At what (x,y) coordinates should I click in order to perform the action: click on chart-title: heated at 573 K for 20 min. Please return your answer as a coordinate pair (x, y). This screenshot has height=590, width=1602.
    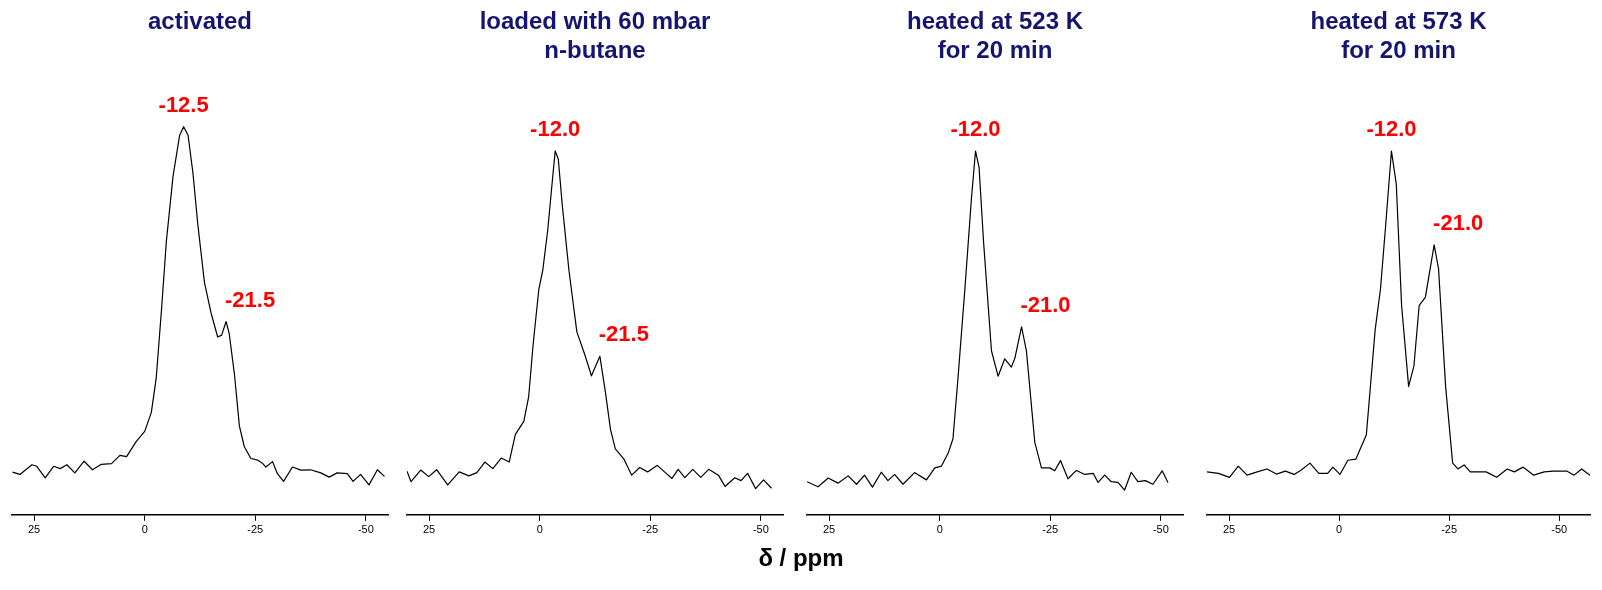
    Looking at the image, I should click on (1399, 35).